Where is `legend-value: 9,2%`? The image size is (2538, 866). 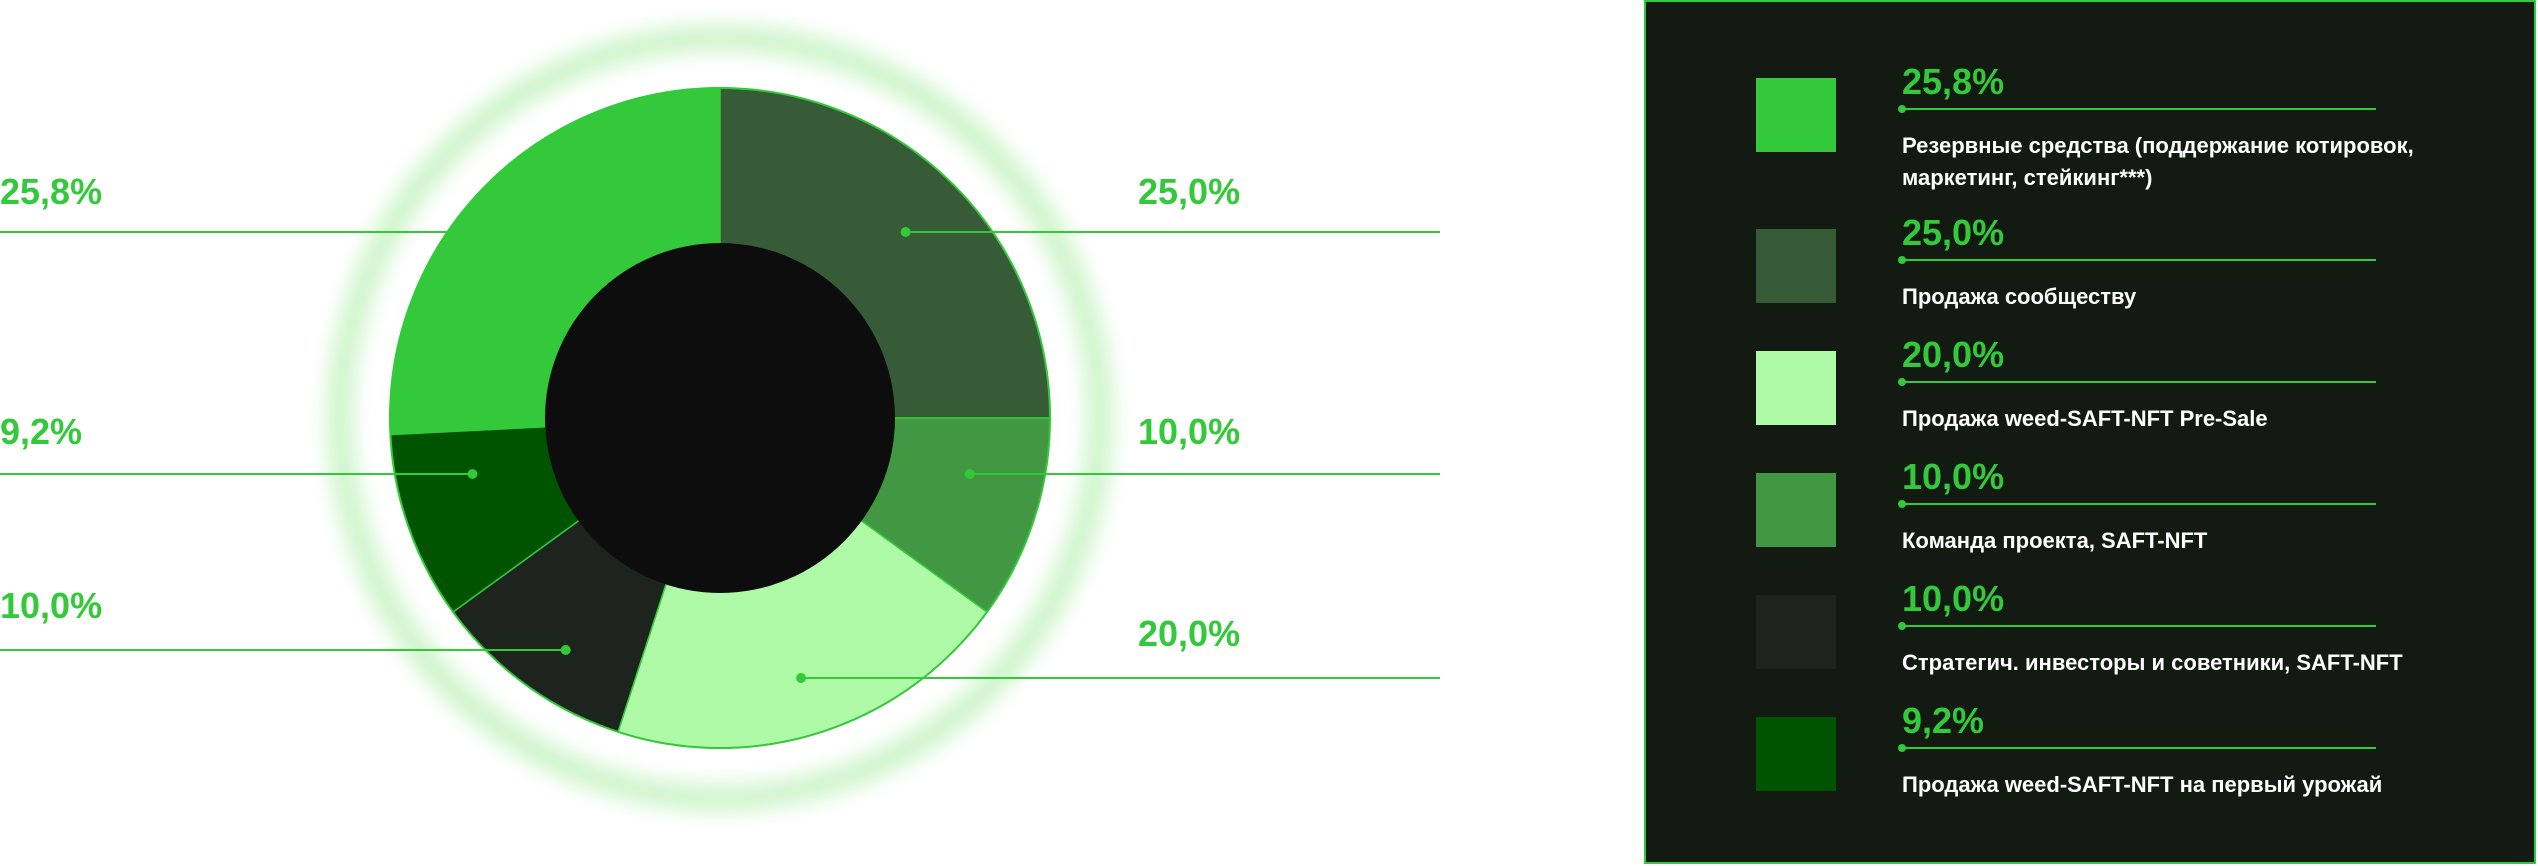
legend-value: 9,2% is located at coordinates (1943, 720).